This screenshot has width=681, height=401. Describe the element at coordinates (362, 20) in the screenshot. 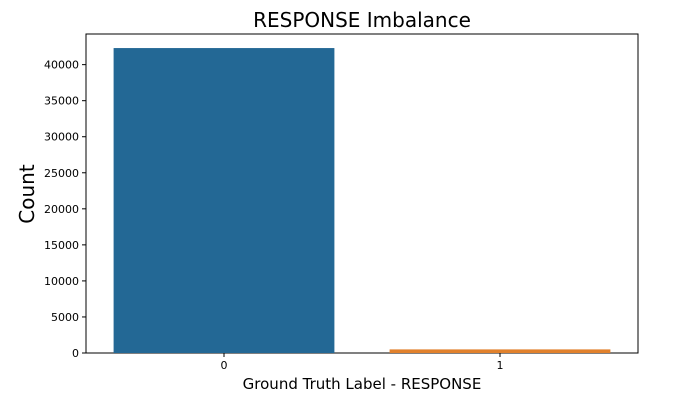

I see `chart-title: RESPONSE Imbalance` at that location.